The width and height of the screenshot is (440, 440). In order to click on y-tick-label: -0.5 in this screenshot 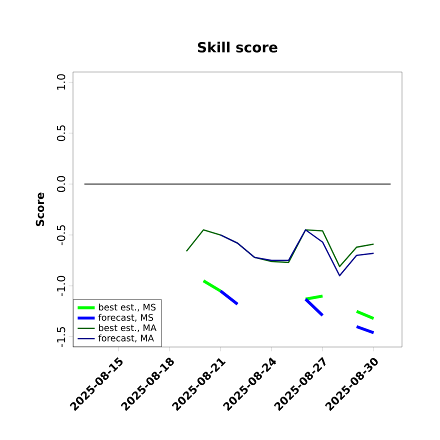, I will do `click(61, 235)`.